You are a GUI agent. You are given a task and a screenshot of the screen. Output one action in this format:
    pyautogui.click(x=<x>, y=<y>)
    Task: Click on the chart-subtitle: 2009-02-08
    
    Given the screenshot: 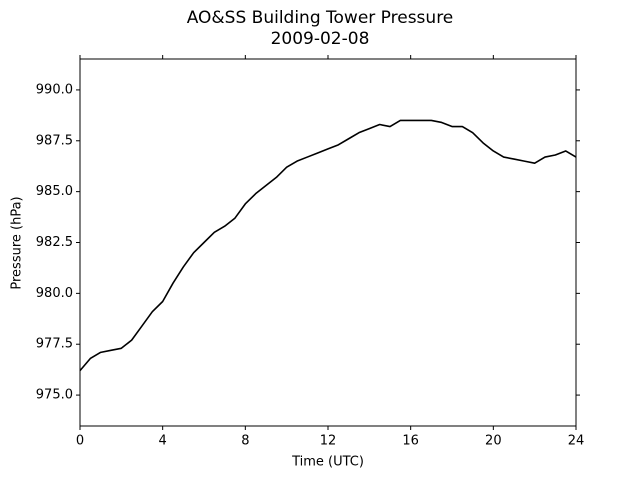 What is the action you would take?
    pyautogui.click(x=320, y=39)
    